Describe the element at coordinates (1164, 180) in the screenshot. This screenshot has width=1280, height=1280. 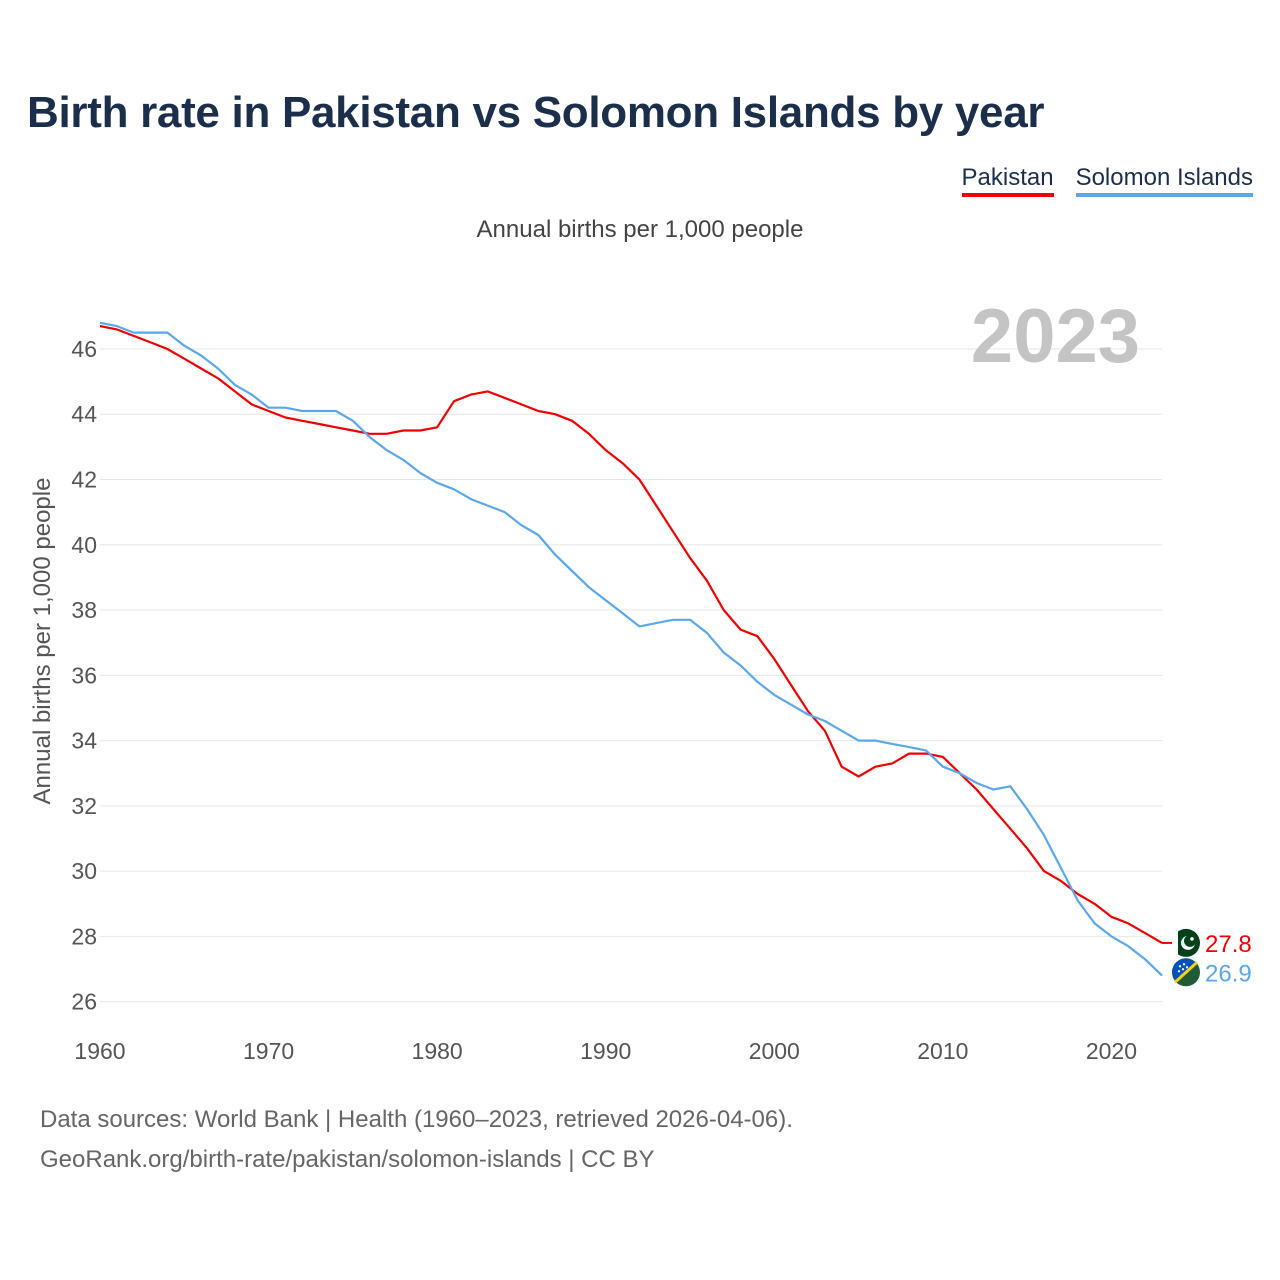
I see `legend-solomon-islands: Solomon Islands` at that location.